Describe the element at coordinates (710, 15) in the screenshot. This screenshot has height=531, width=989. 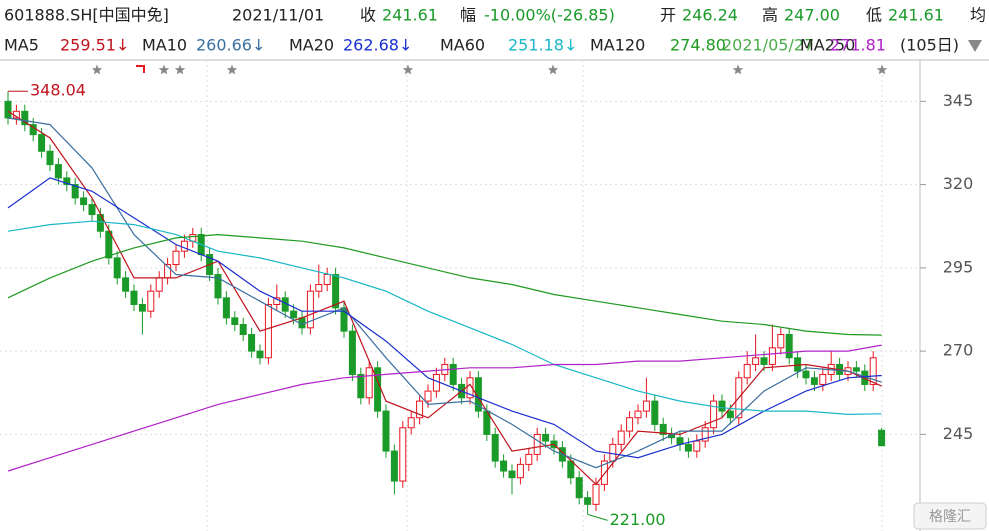
I see `quote-value: 246.24` at that location.